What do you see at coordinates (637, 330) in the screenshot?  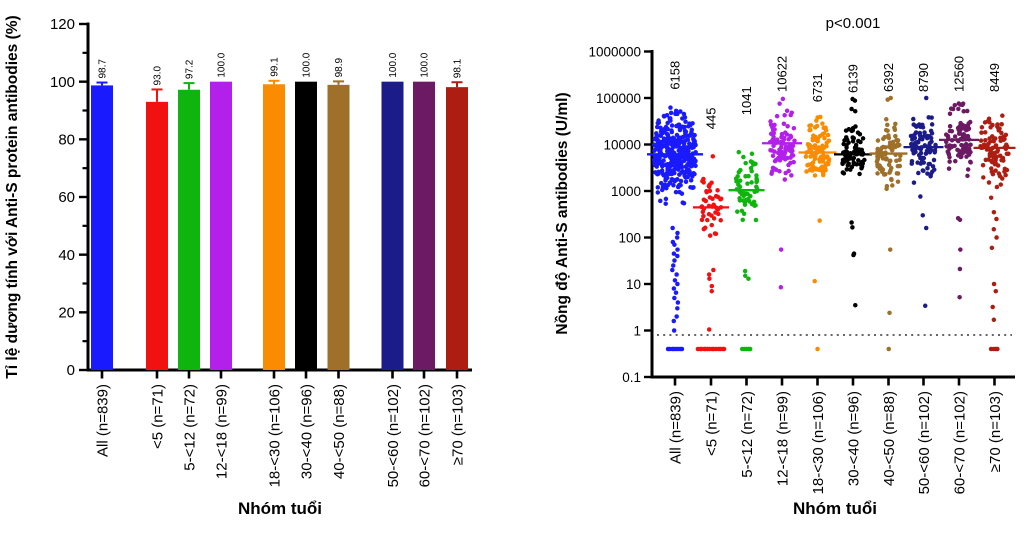 I see `y-tick-label: 1` at bounding box center [637, 330].